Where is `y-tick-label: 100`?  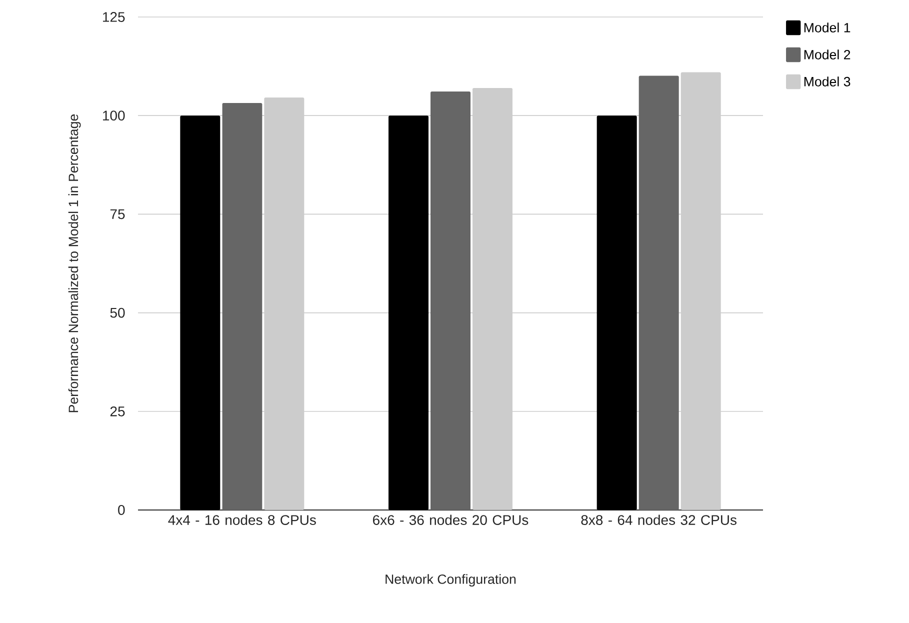
y-tick-label: 100 is located at coordinates (114, 115).